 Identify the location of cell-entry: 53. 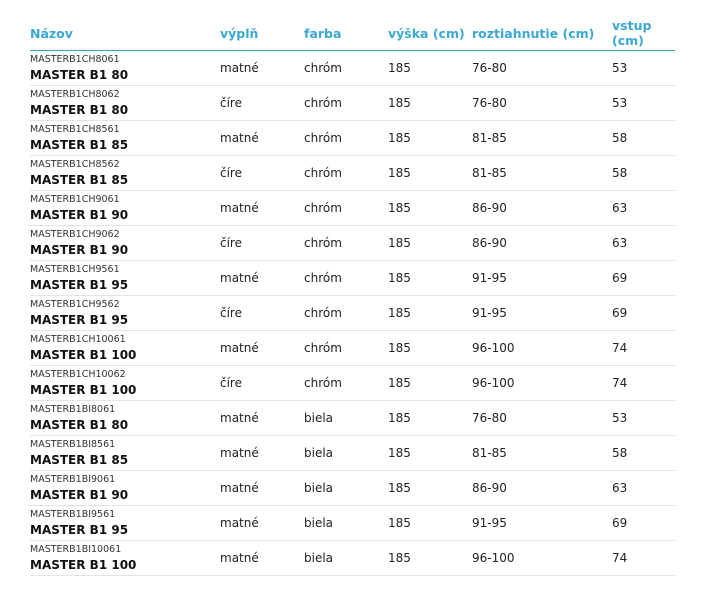
(643, 103).